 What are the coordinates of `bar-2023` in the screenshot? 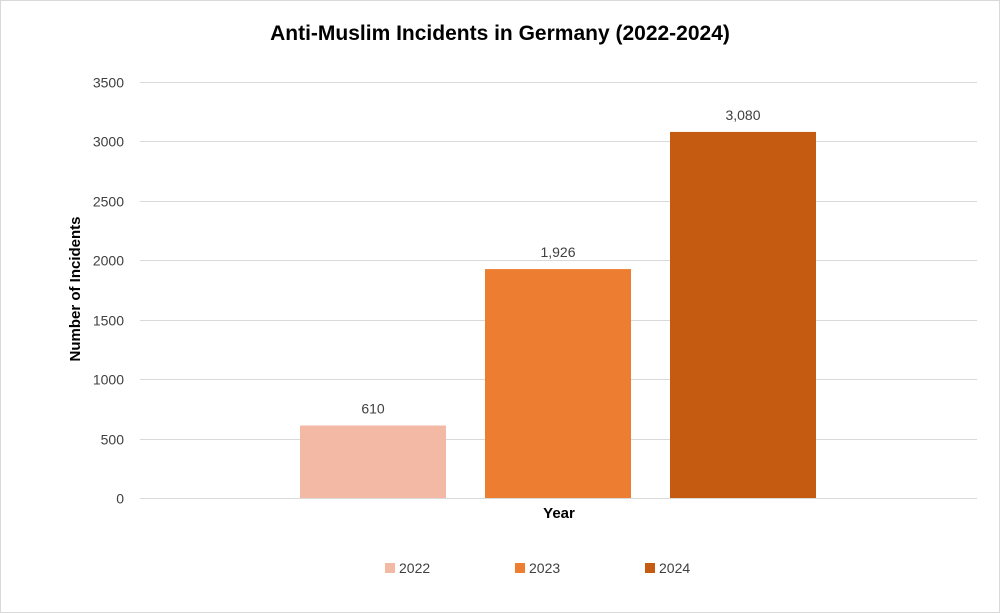 It's located at (558, 383).